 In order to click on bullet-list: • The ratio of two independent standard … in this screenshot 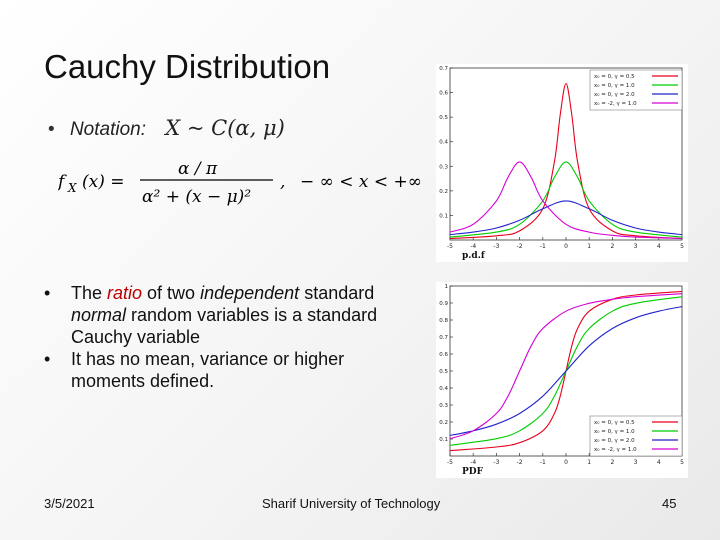, I will do `click(229, 337)`.